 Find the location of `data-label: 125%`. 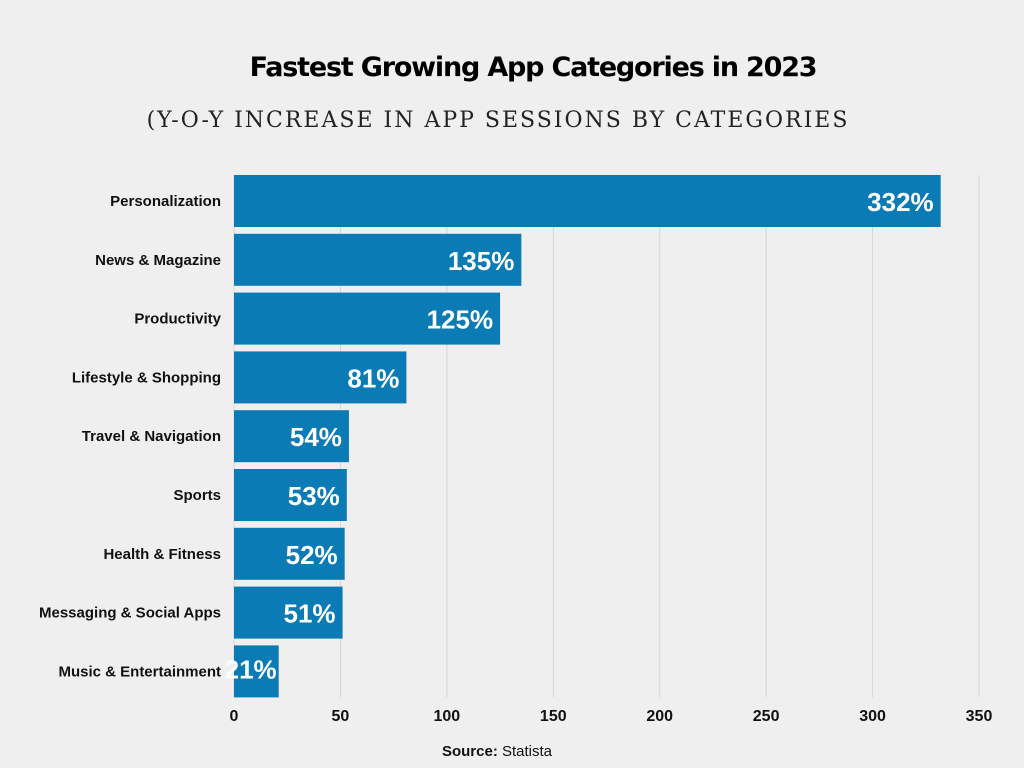

data-label: 125% is located at coordinates (460, 320).